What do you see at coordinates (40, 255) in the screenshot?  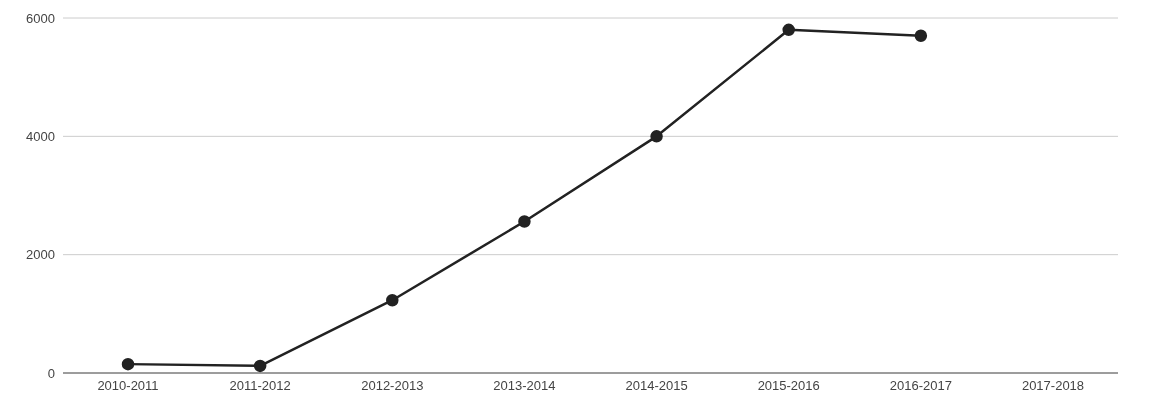 I see `y-tick-label: 2000` at bounding box center [40, 255].